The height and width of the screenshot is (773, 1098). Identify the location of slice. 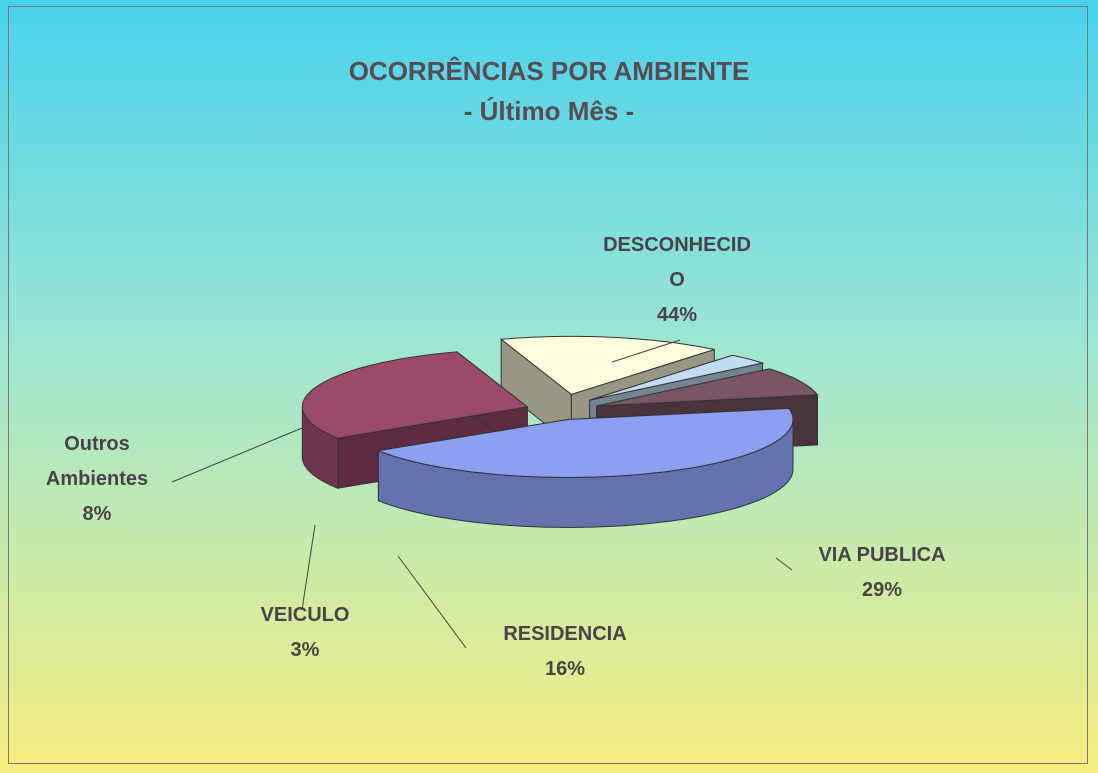
(585, 468).